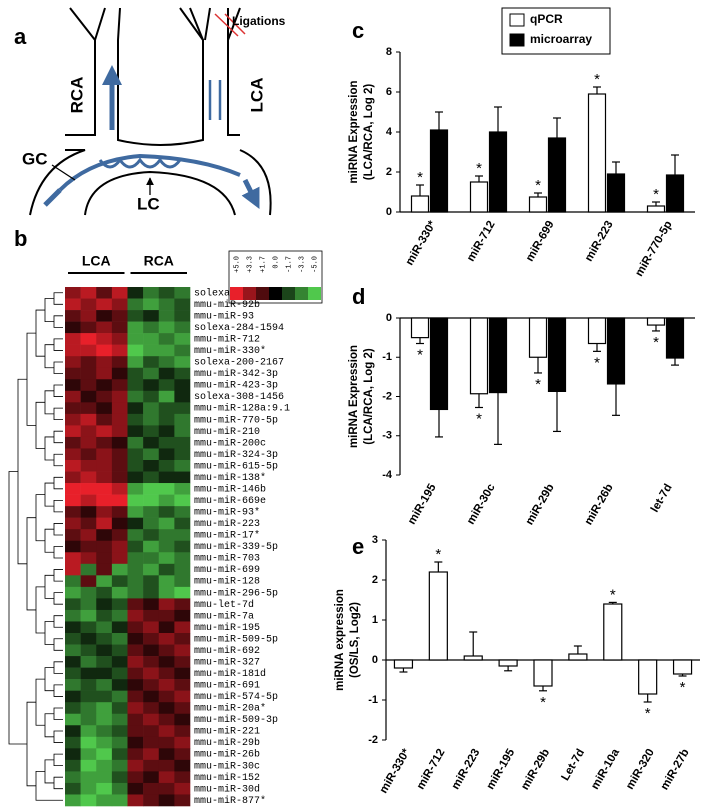 This screenshot has height=811, width=704. I want to click on x-tick-label: miR-223, so click(466, 769).